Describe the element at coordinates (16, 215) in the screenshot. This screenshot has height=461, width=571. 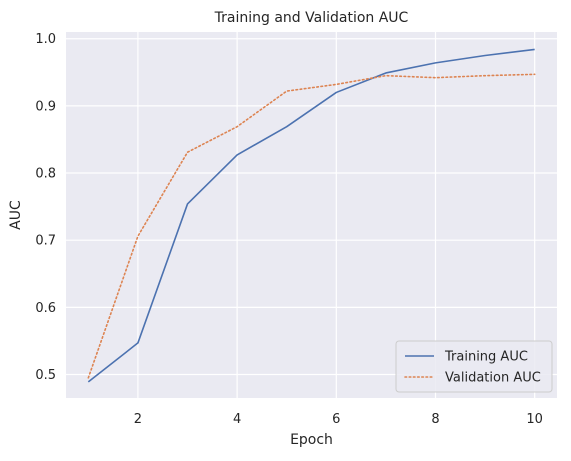
I see `y-axis-label: AUC` at that location.